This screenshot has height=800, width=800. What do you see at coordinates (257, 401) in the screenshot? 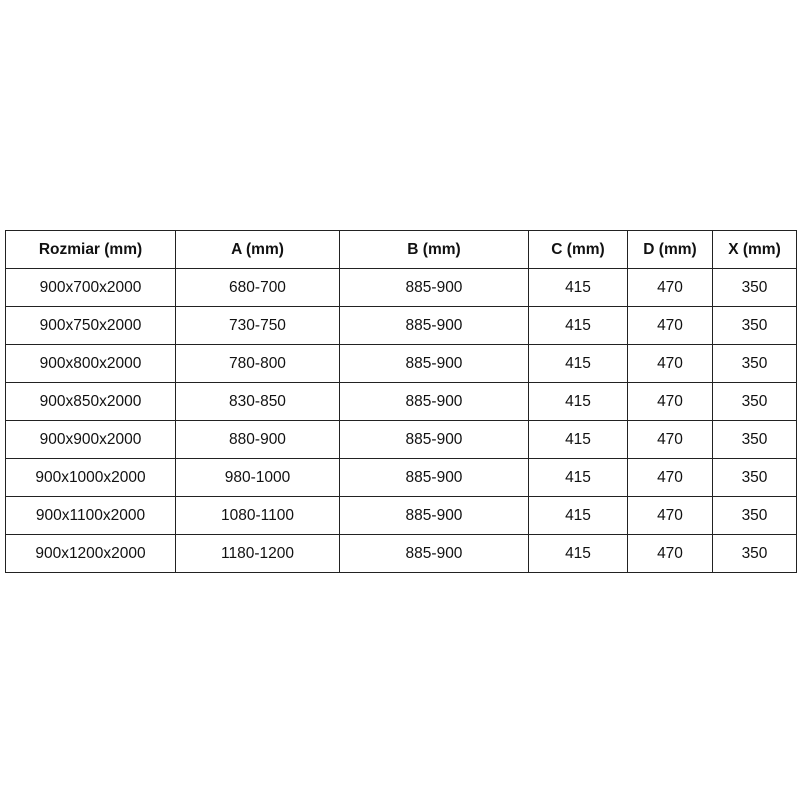
I see `table-cell: 830-850` at bounding box center [257, 401].